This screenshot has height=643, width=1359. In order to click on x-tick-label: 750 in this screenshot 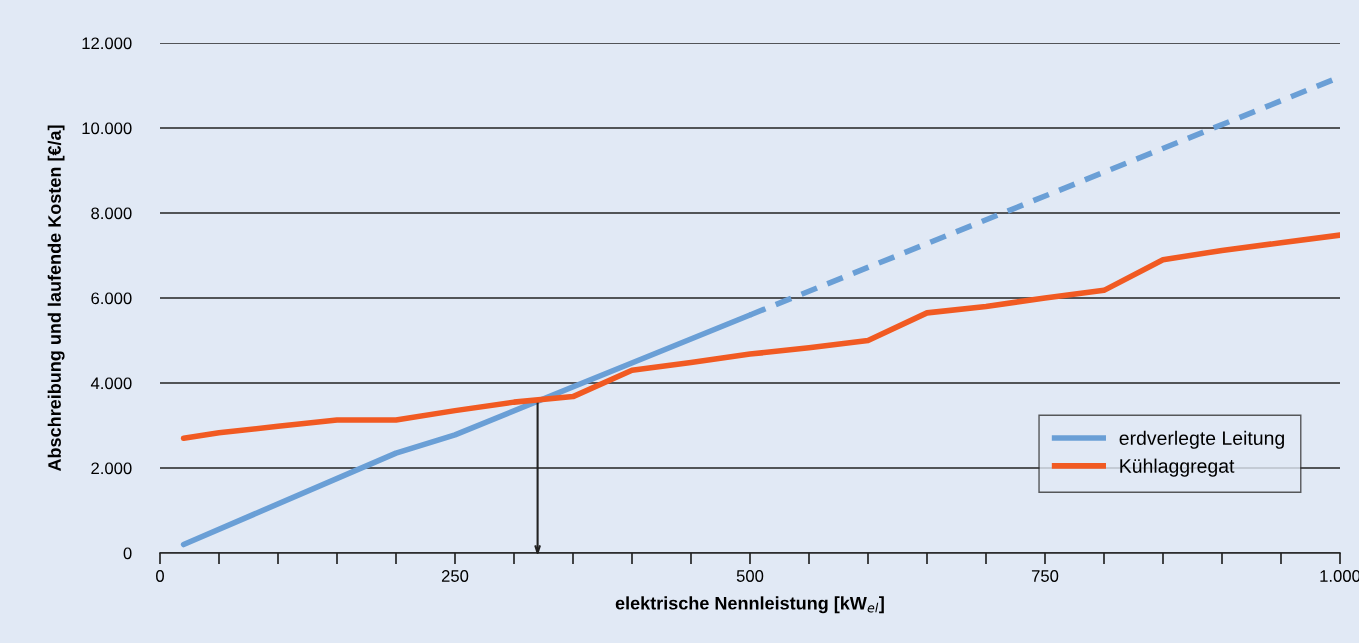, I will do `click(1045, 576)`.